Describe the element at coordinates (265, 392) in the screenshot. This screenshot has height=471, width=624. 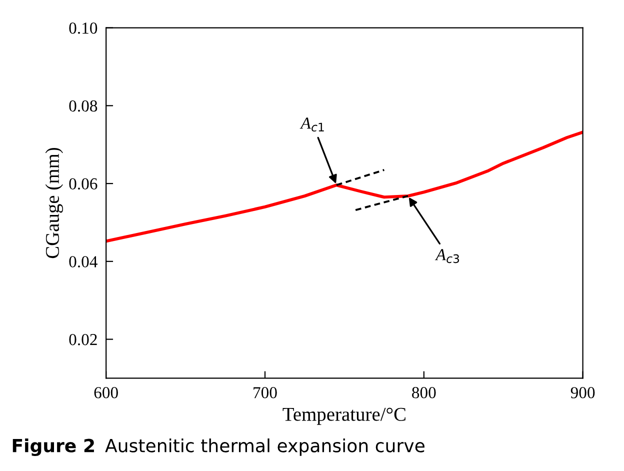
I see `x-tick-label: 700` at that location.